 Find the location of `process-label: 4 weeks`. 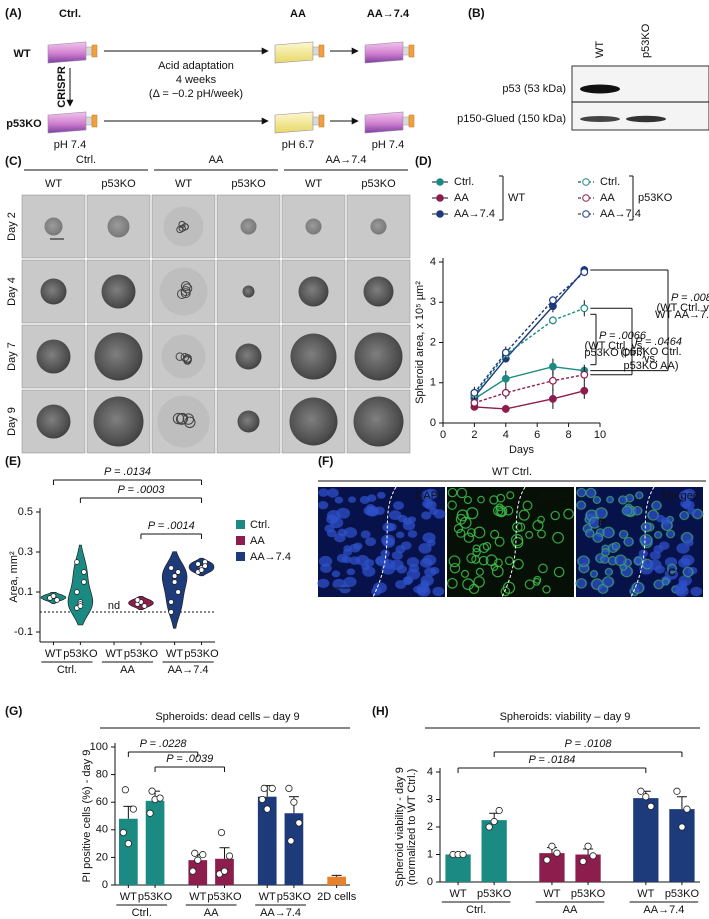

process-label: 4 weeks is located at coordinates (196, 80).